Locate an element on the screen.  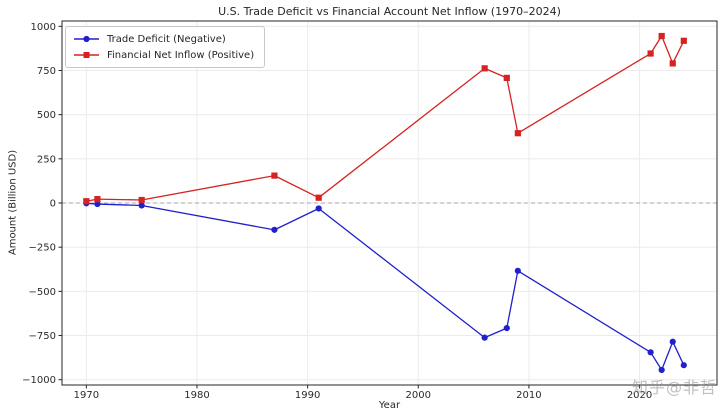
x-axis-label: Year is located at coordinates (389, 405).